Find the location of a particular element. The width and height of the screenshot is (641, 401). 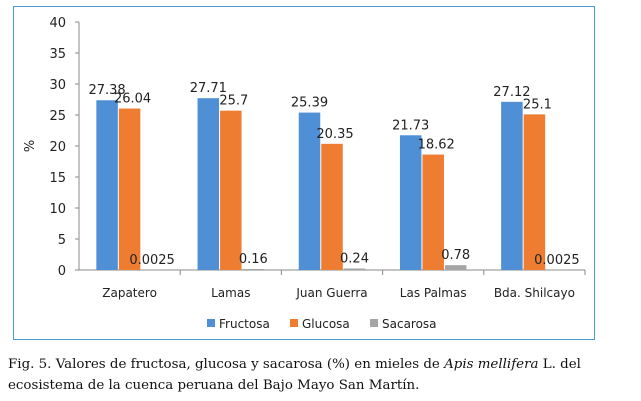

data-label: 20.35 is located at coordinates (334, 134).